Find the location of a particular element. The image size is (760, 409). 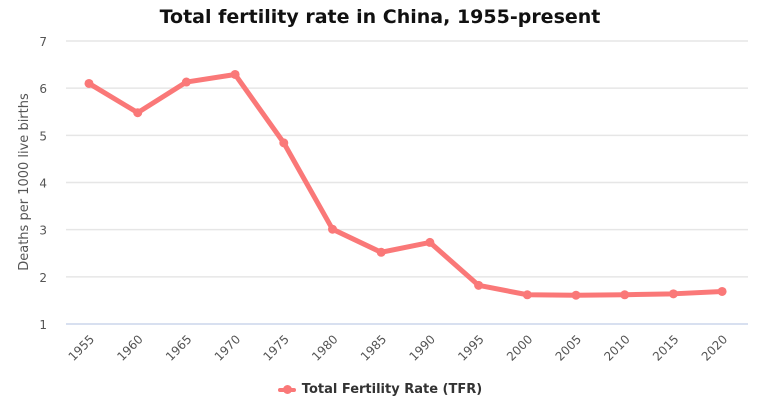

x-tick-label: 1965 is located at coordinates (178, 347).